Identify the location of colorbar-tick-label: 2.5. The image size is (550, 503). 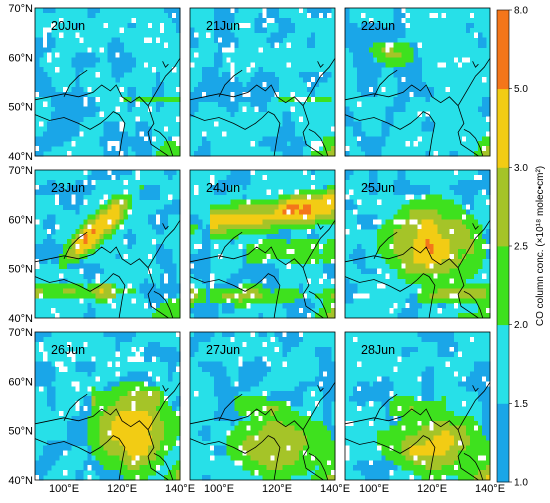
(521, 247).